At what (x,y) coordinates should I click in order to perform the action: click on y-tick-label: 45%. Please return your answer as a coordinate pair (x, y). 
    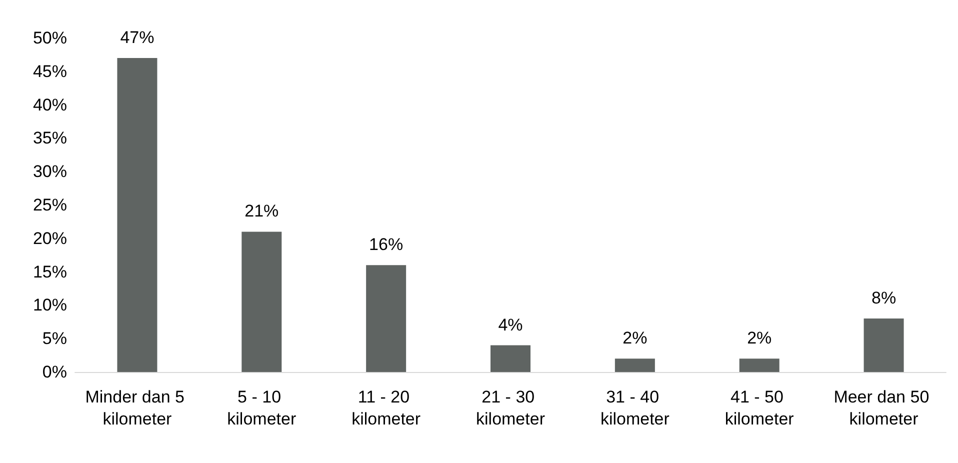
    Looking at the image, I should click on (49, 71).